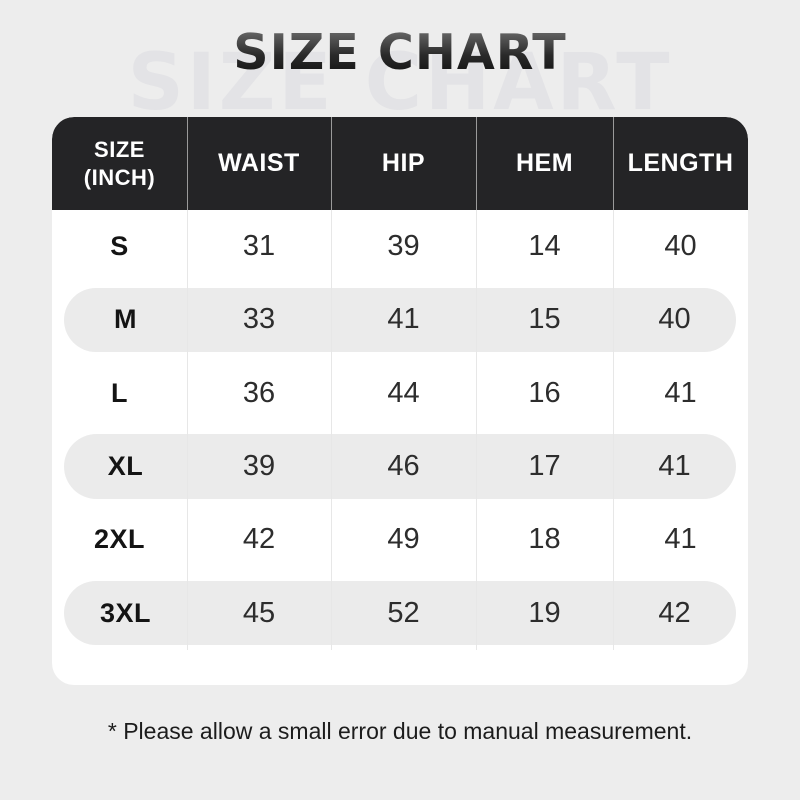  I want to click on table-row: M 33 41 15 40, so click(400, 320).